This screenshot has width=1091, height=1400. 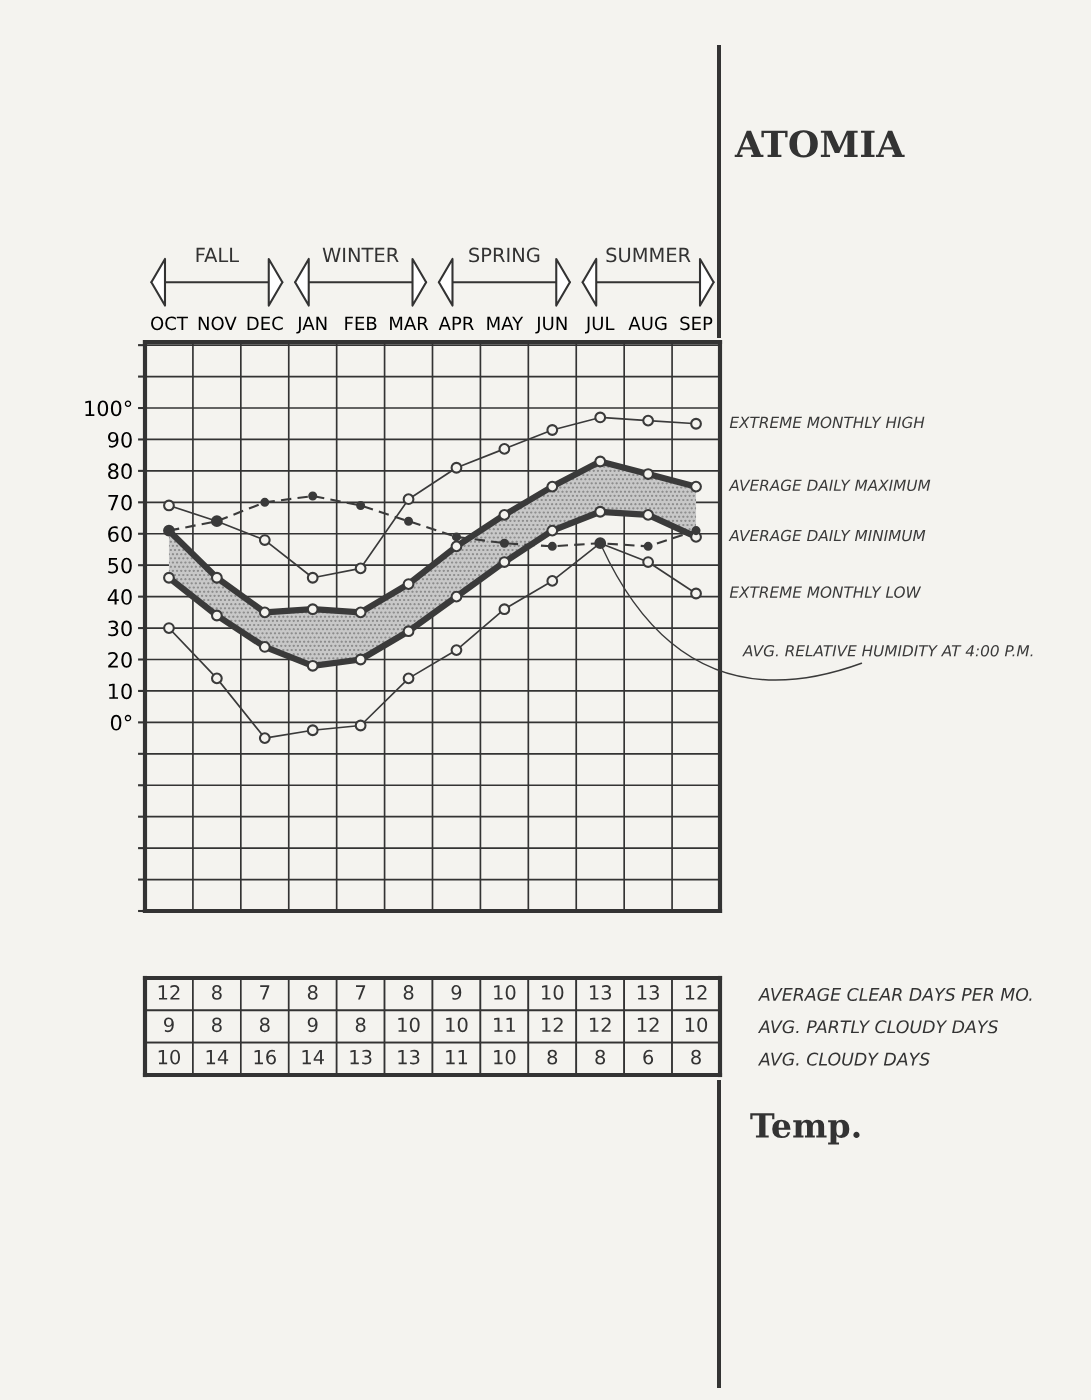 What do you see at coordinates (121, 722) in the screenshot?
I see `y-tick-label: 0°` at bounding box center [121, 722].